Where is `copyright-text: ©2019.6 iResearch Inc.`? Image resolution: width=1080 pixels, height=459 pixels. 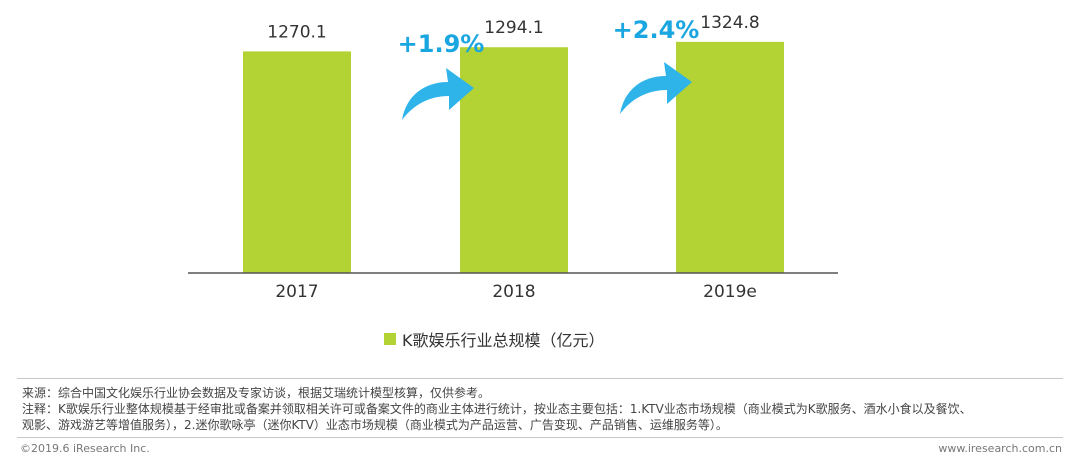
copyright-text: ©2019.6 iResearch Inc. is located at coordinates (85, 448).